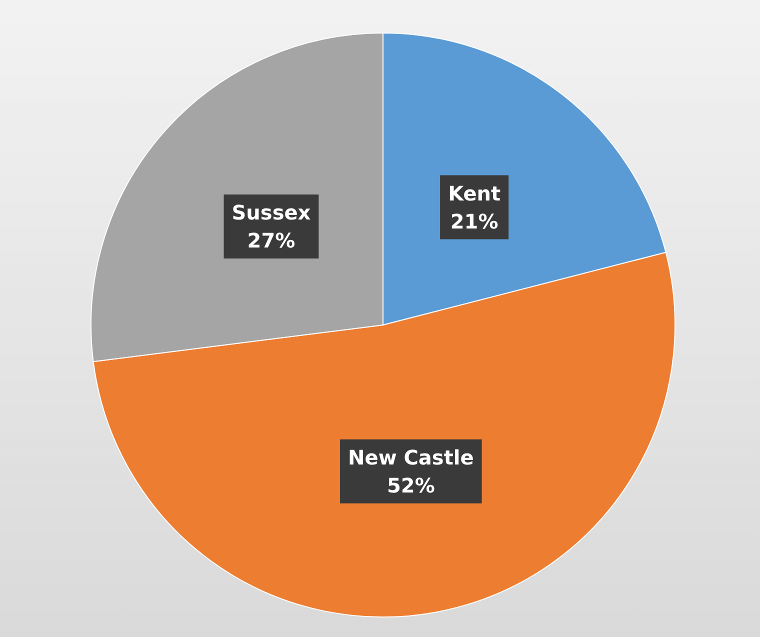 The height and width of the screenshot is (637, 760). What do you see at coordinates (271, 212) in the screenshot?
I see `slice-label: Sussex` at bounding box center [271, 212].